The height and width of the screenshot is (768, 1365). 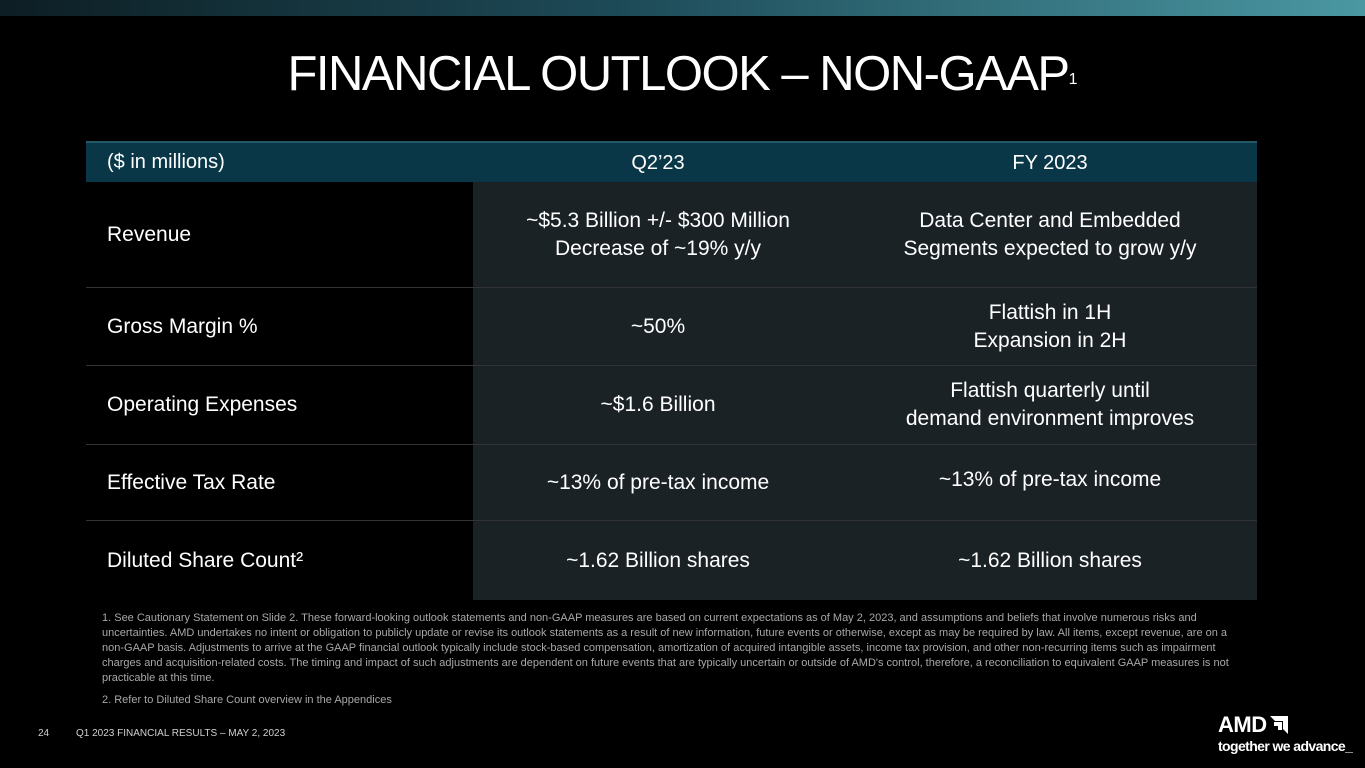 I want to click on q2-value: ~13% of pre-tax income, so click(x=658, y=482).